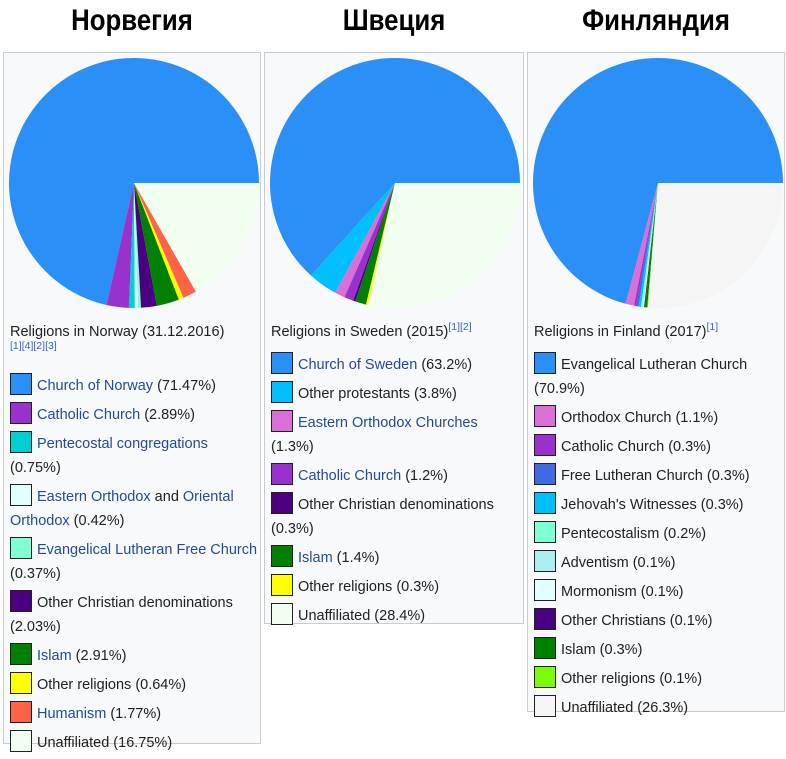 The width and height of the screenshot is (786, 759). What do you see at coordinates (35, 627) in the screenshot?
I see `legend-percentage: (2.03%)` at bounding box center [35, 627].